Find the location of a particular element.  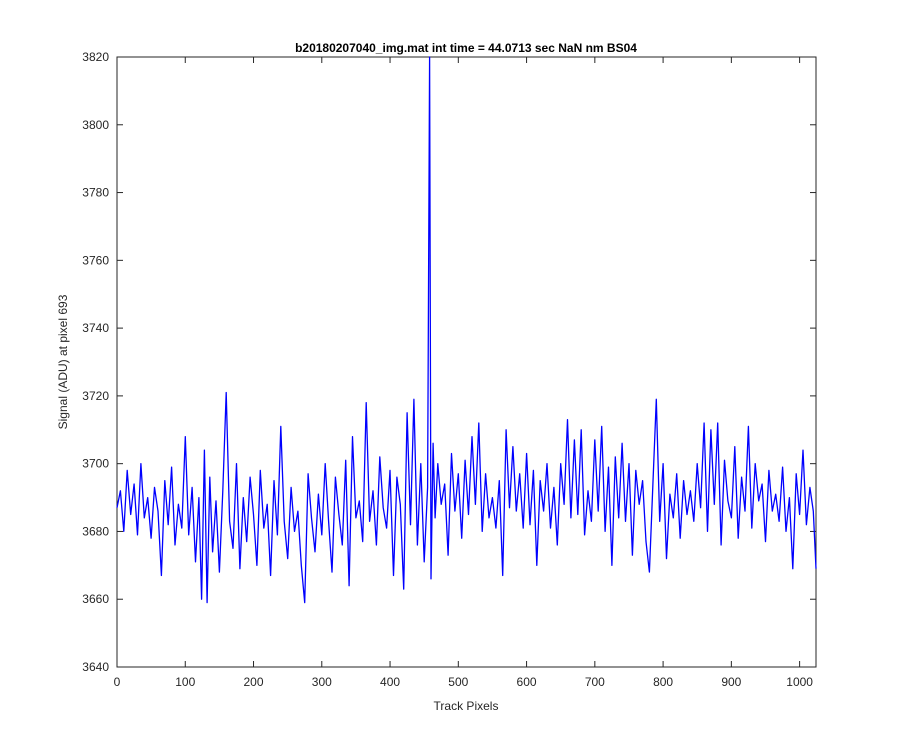

x-tick-label: 1000 is located at coordinates (799, 682).